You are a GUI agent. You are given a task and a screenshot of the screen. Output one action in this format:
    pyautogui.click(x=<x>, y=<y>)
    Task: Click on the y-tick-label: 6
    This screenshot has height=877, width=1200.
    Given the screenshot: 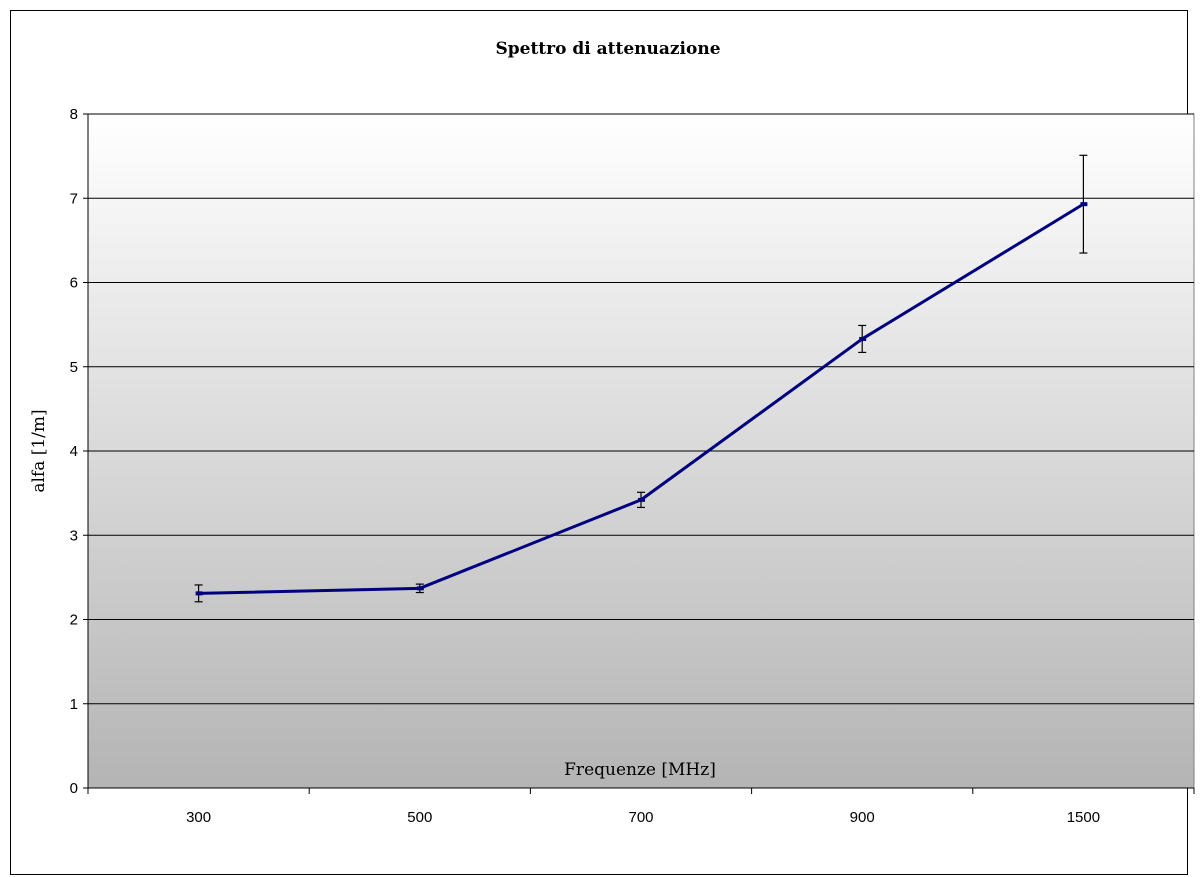 What is the action you would take?
    pyautogui.click(x=74, y=283)
    